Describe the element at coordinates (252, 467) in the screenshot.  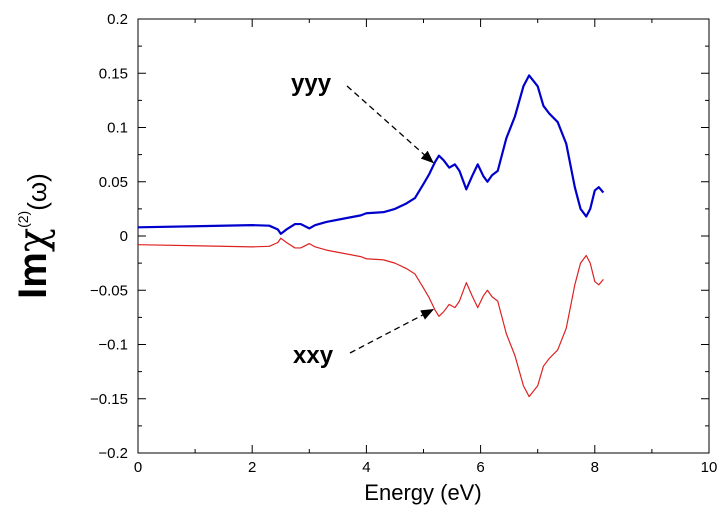
I see `x-tick-label: 2` at that location.